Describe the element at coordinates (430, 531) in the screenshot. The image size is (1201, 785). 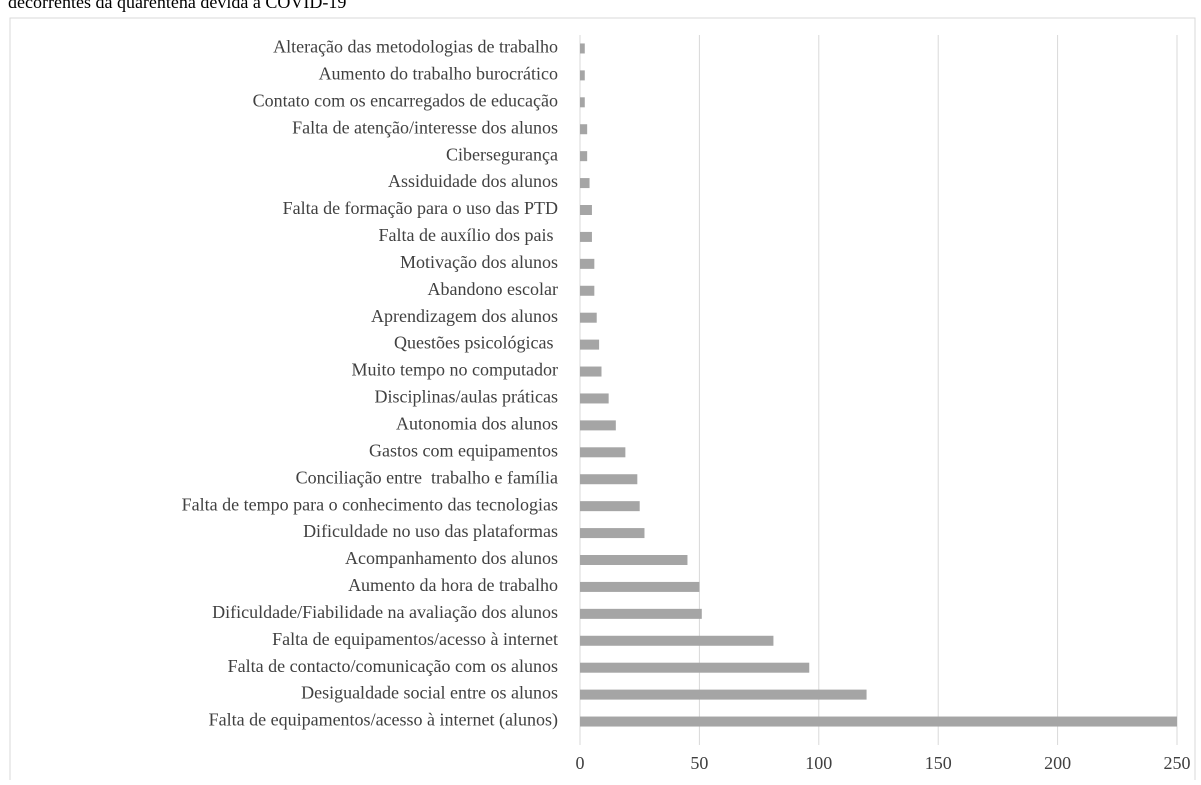
I see `y-tick-label: Dificuldade no uso das plataformas` at that location.